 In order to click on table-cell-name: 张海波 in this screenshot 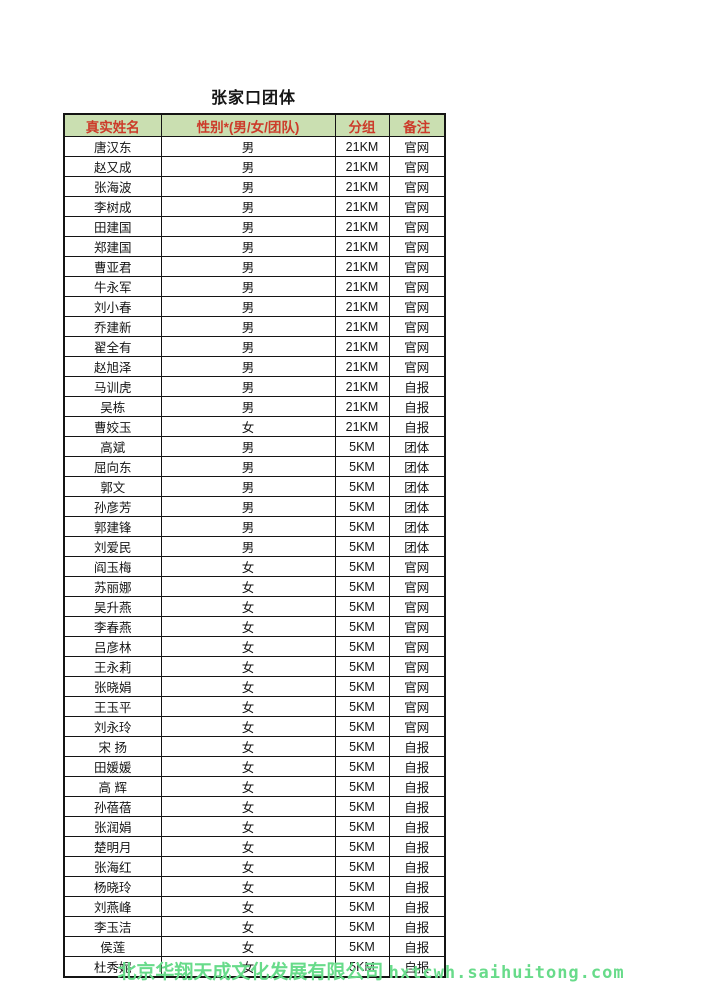, I will do `click(112, 186)`.